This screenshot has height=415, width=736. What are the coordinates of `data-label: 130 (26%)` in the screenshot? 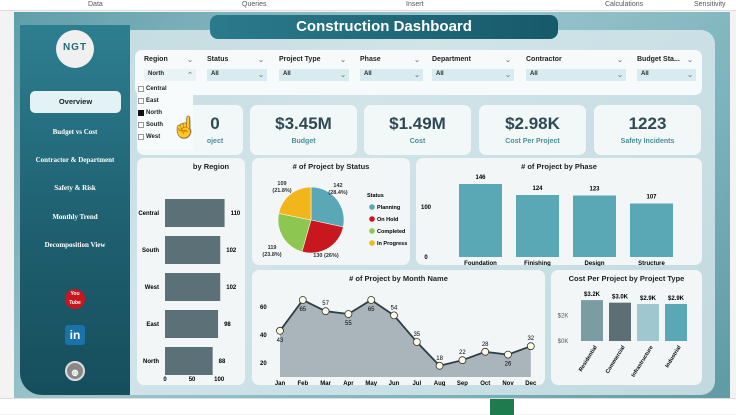 It's located at (326, 256).